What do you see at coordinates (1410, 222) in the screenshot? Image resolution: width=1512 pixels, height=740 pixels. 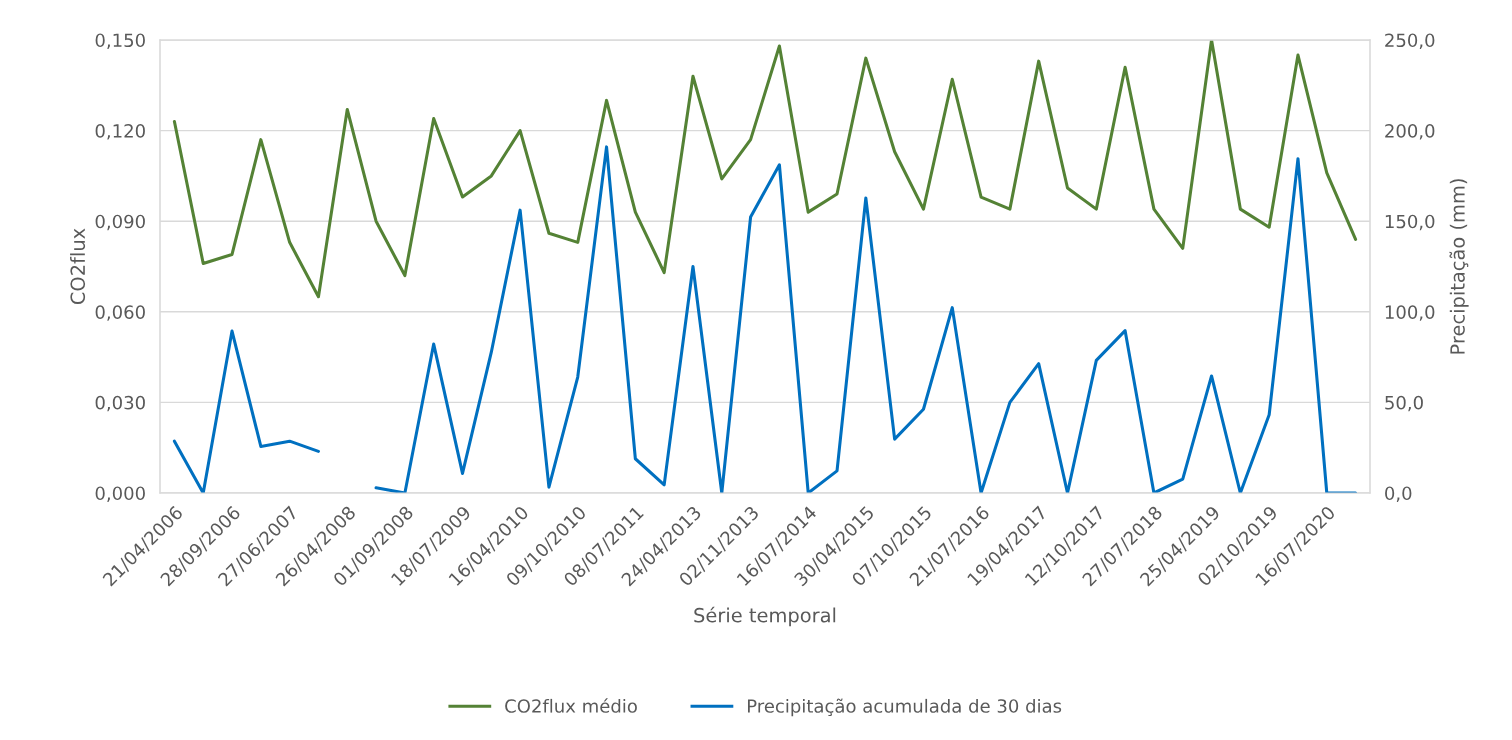 I see `y2-tick-label: 150,0` at bounding box center [1410, 222].